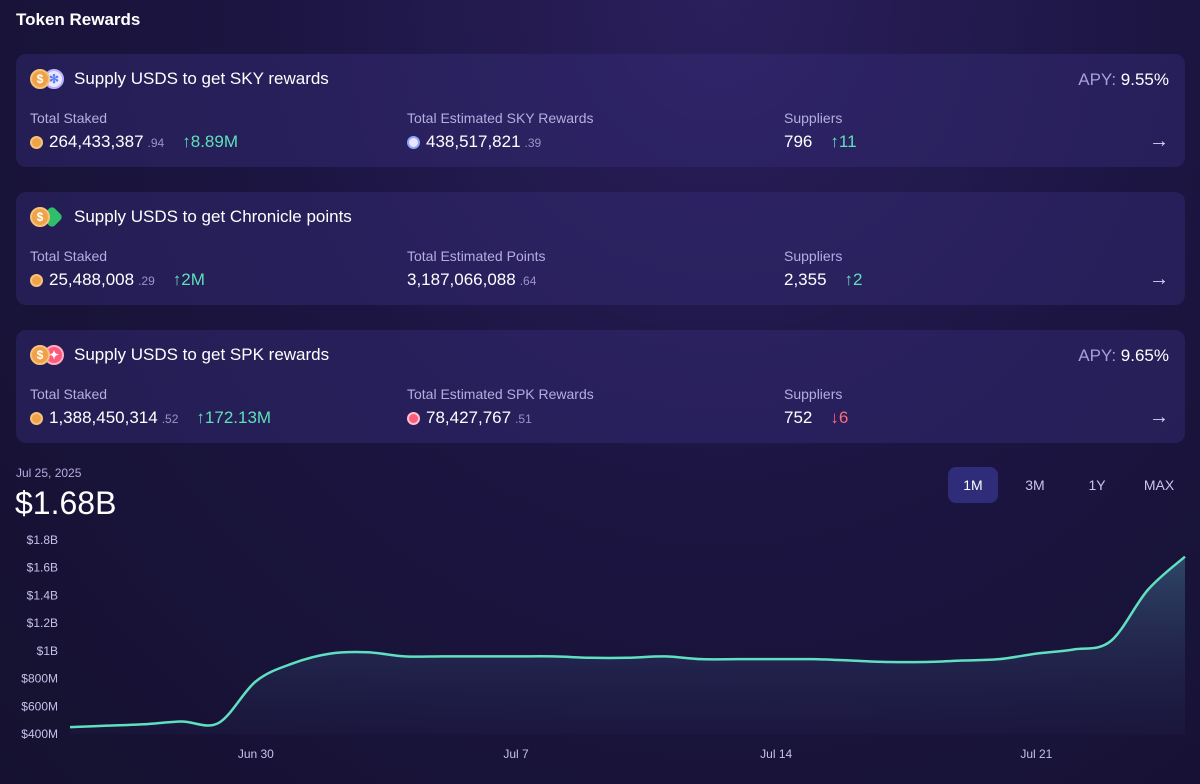 This screenshot has height=784, width=1200. Describe the element at coordinates (42, 540) in the screenshot. I see `y-tick-label: $1.8B` at that location.